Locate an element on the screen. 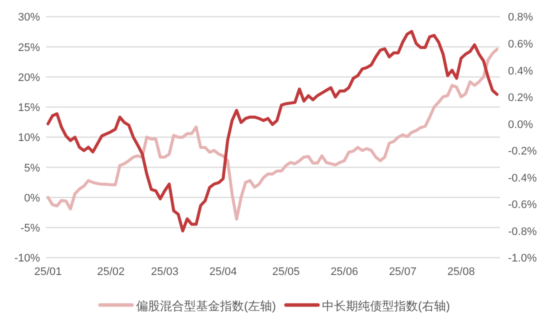 The width and height of the screenshot is (550, 330). y2-tick-label: -1.0% is located at coordinates (522, 258).